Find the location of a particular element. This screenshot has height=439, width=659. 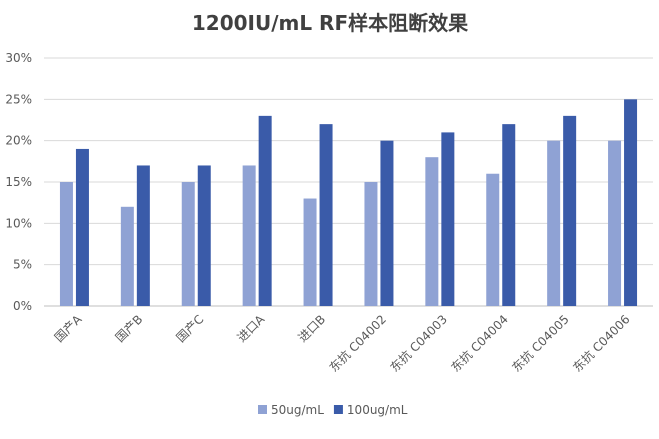

x-tick-label: 进口B is located at coordinates (311, 328).